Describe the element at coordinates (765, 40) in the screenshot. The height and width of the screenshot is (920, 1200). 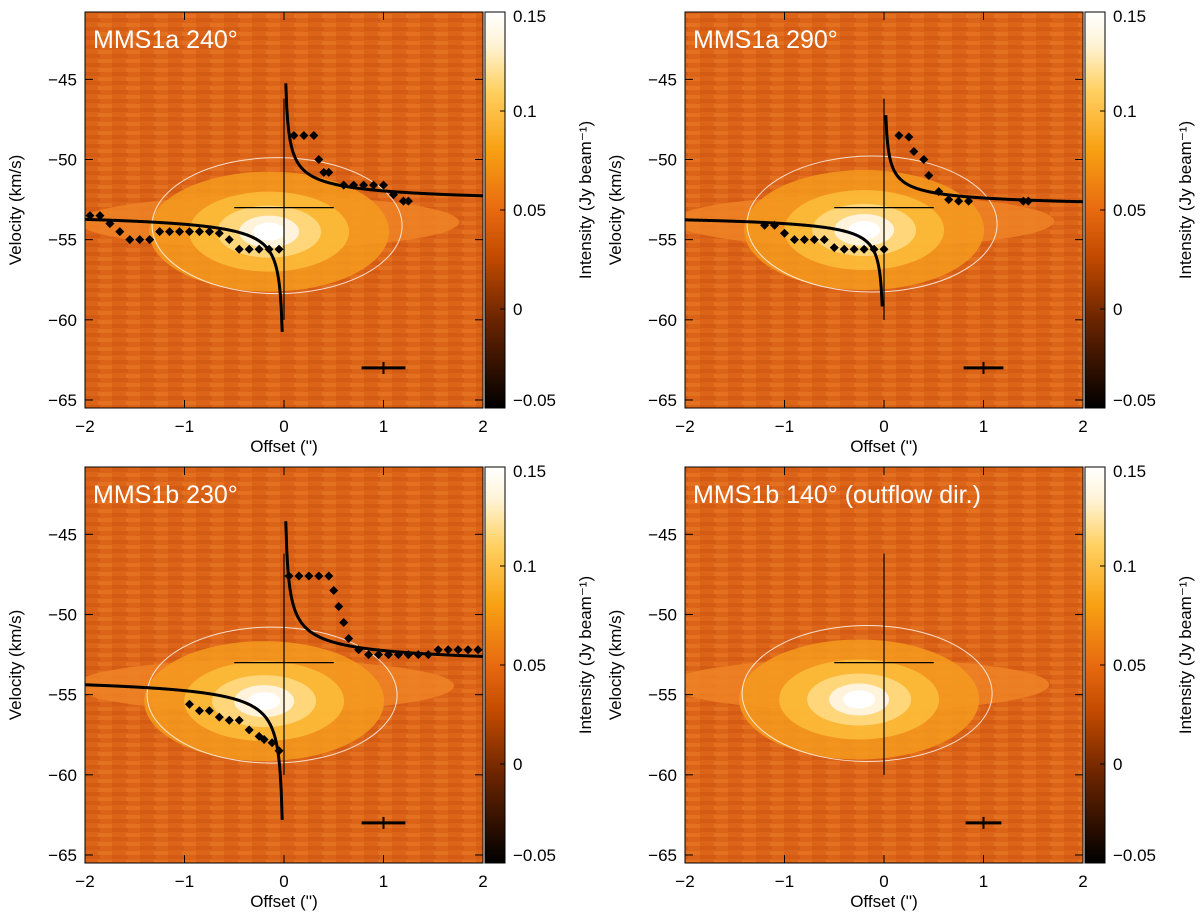
I see `panel-title: MMS1a 290°` at that location.